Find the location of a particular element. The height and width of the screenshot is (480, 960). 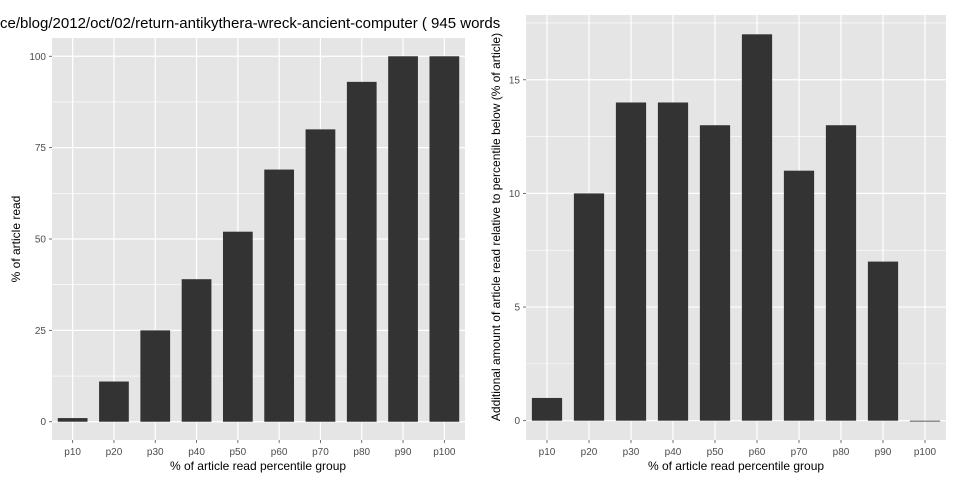

y-tick-label: 100 is located at coordinates (37, 57).